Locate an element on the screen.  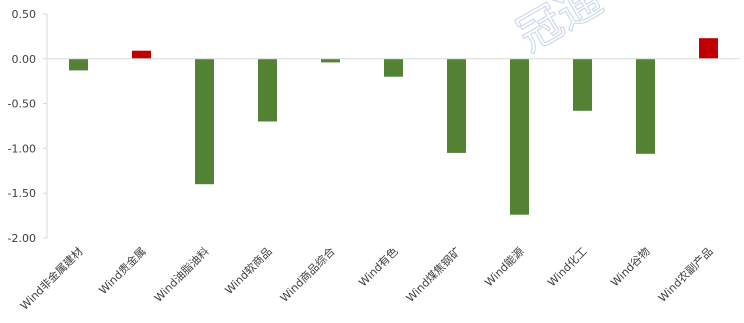
y-tick-label: -0.50 is located at coordinates (22, 104).